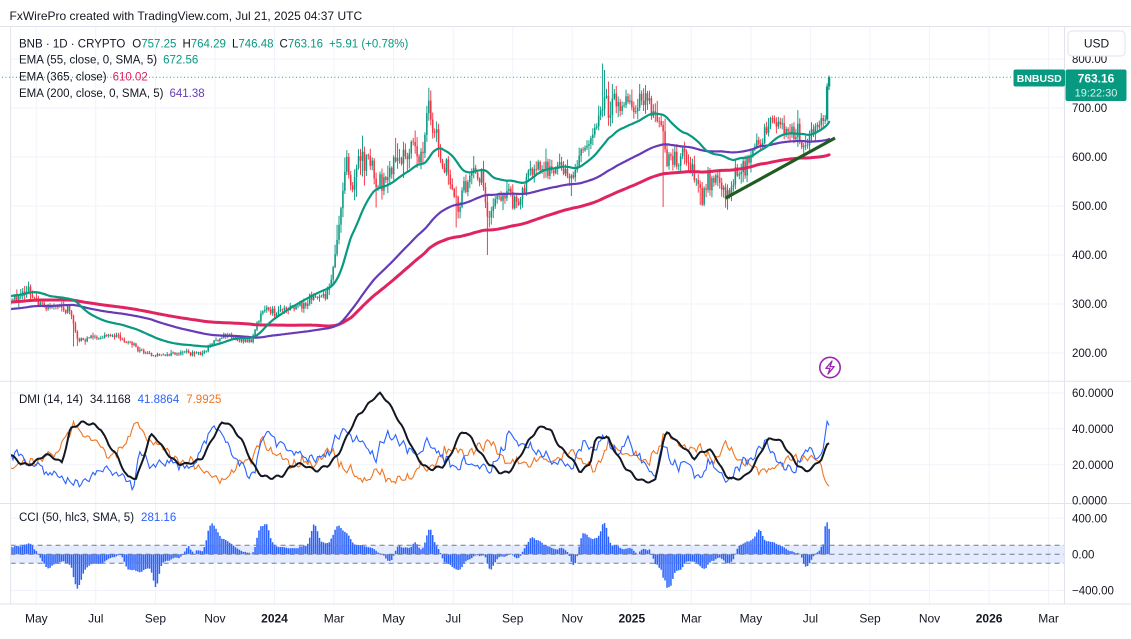 The image size is (1131, 639). Describe the element at coordinates (108, 61) in the screenshot. I see `svg-text:EMA (55, close, 0, SMA, 5)672.: EMA (55, close, 0, SMA, 5) 672.56` at that location.